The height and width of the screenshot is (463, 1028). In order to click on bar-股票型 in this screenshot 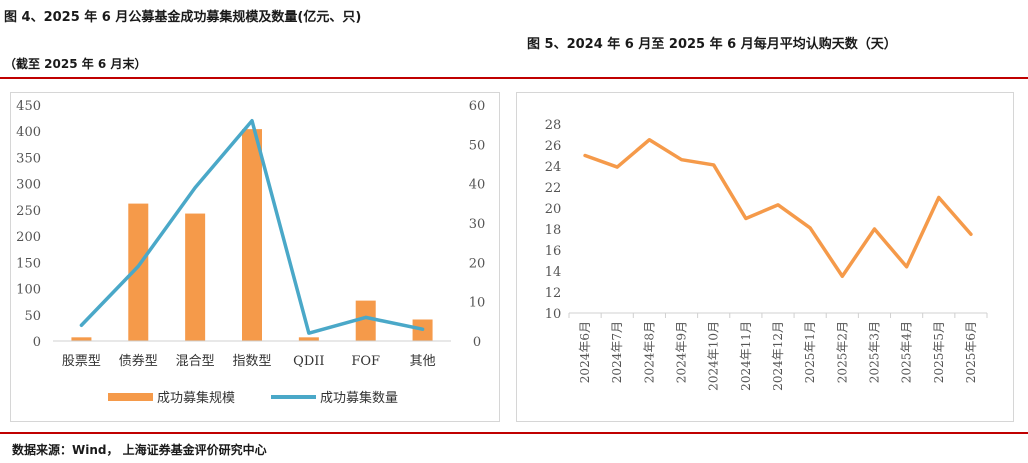, I will do `click(81, 339)`.